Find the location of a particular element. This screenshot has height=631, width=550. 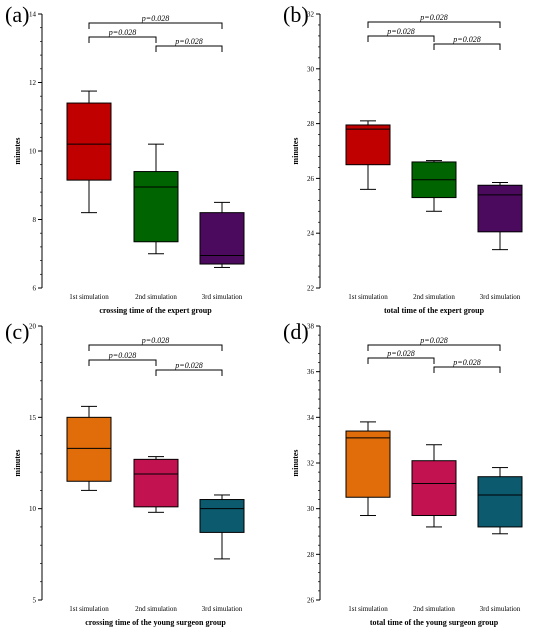

y-tick-label: 22 is located at coordinates (311, 289).